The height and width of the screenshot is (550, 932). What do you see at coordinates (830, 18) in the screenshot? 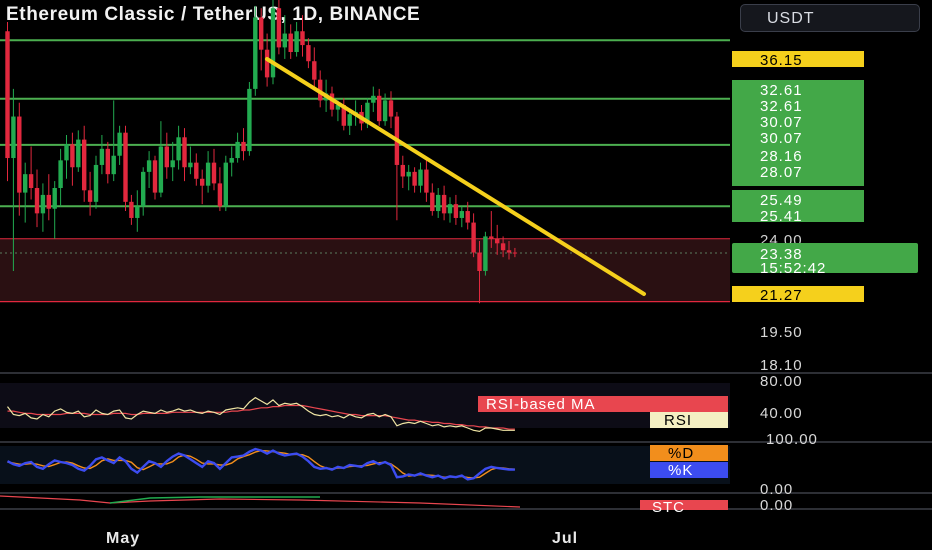
I see `currency-selector-button: USDT` at bounding box center [830, 18].